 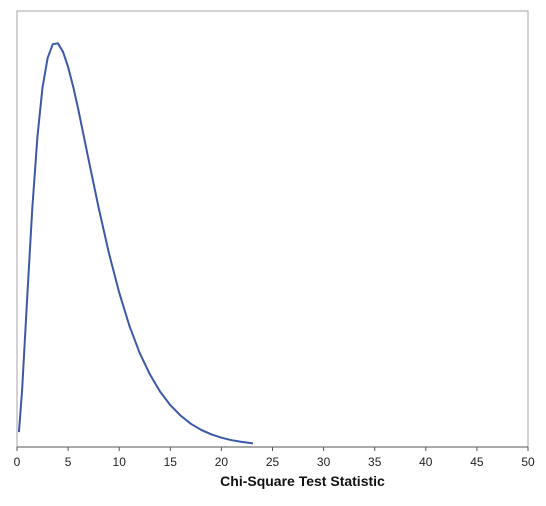 I want to click on x-tick-label: 40, so click(x=426, y=462).